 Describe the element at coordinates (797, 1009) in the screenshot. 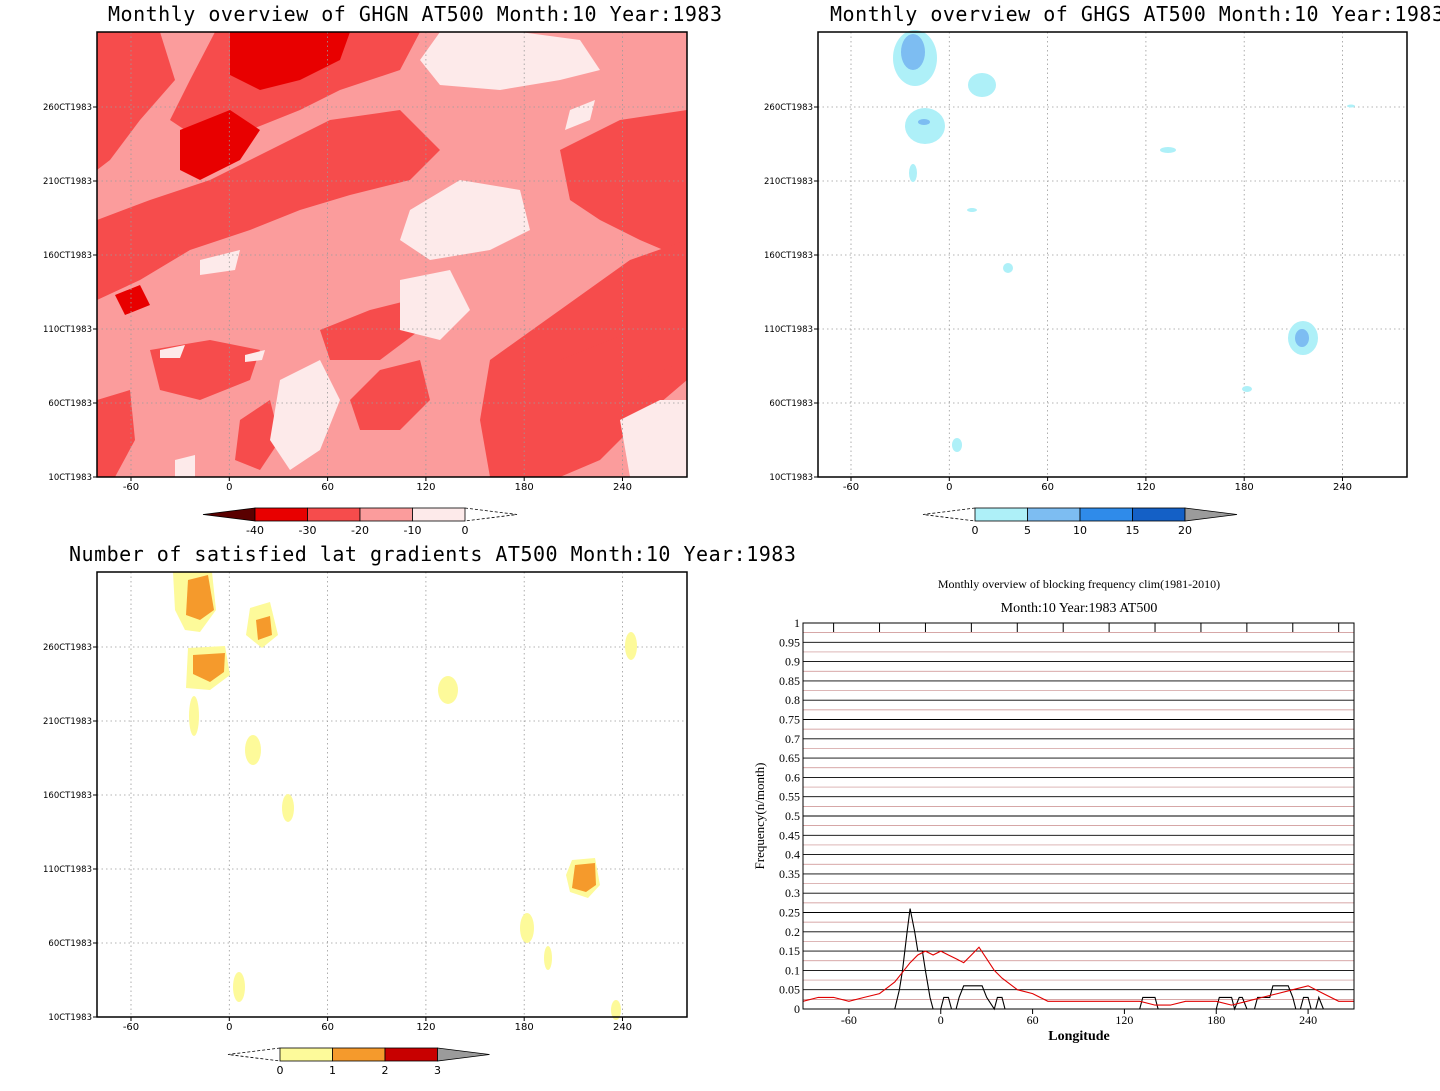

I see `freq-y-tick-label: 0` at that location.